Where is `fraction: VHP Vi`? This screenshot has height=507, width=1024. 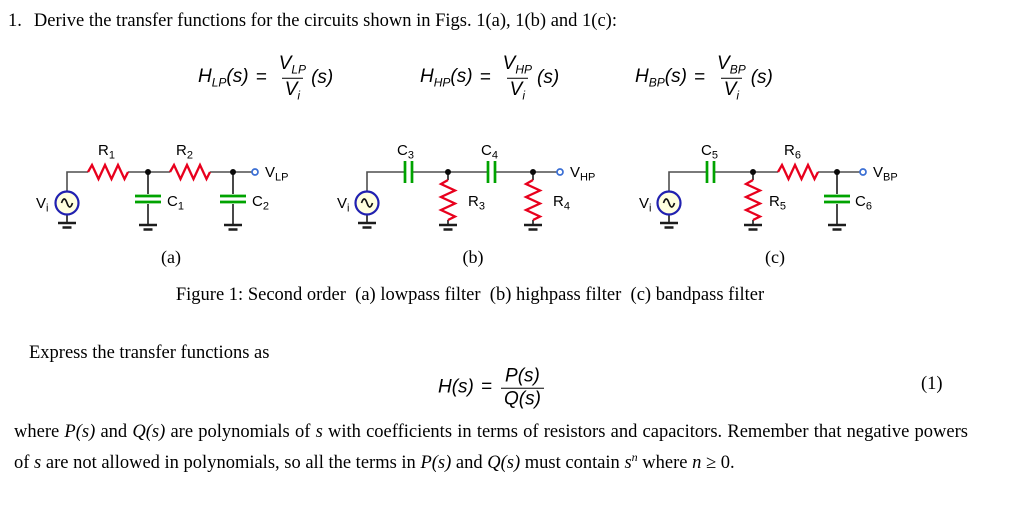 fraction: VHP Vi is located at coordinates (517, 78).